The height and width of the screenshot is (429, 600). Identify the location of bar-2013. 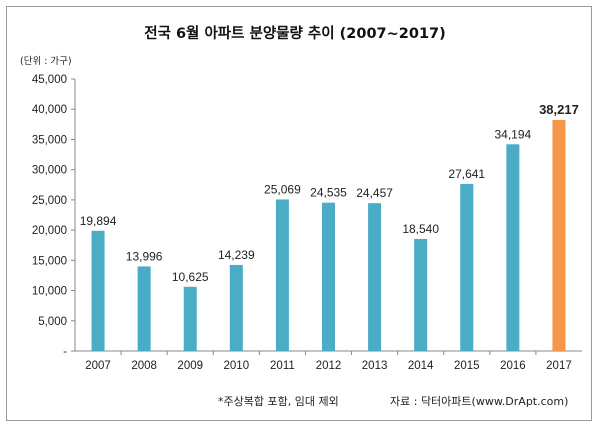
(375, 277).